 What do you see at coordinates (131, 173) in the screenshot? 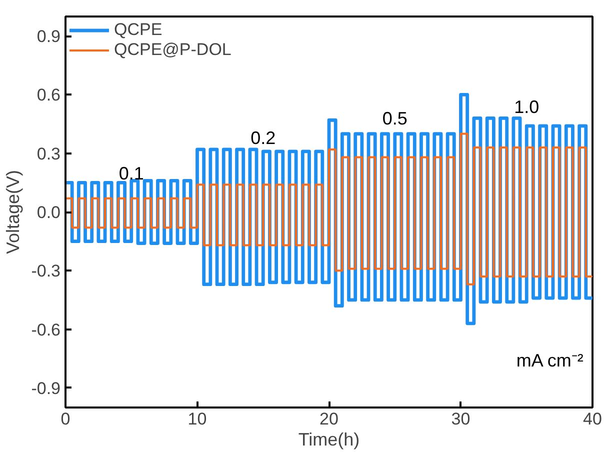
I see `annotation: 0.1` at bounding box center [131, 173].